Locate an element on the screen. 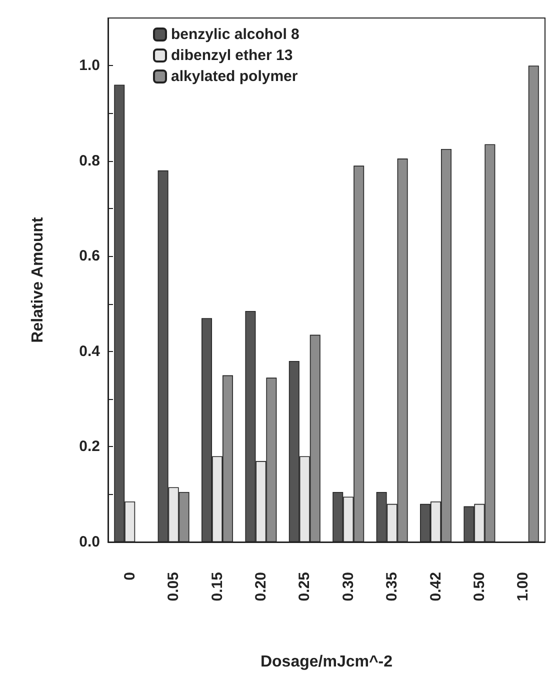 The width and height of the screenshot is (559, 695). y-tick-label: 1.0 is located at coordinates (89, 65).